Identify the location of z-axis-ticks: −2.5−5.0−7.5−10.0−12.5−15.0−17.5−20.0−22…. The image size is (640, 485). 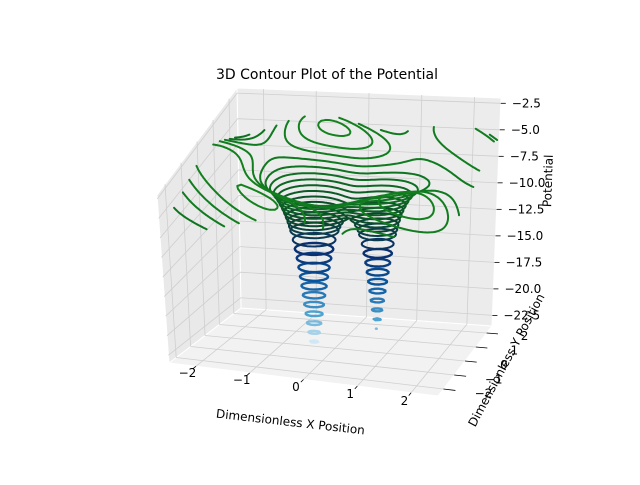
(518, 209).